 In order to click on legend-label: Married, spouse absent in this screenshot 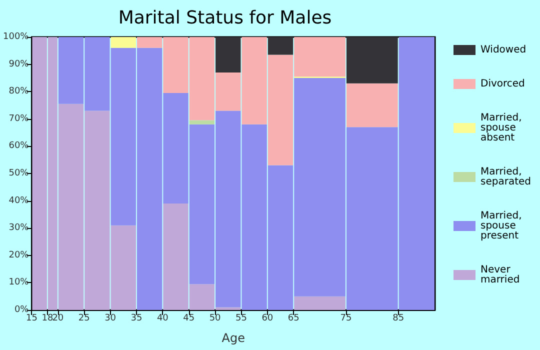, I will do `click(502, 128)`.